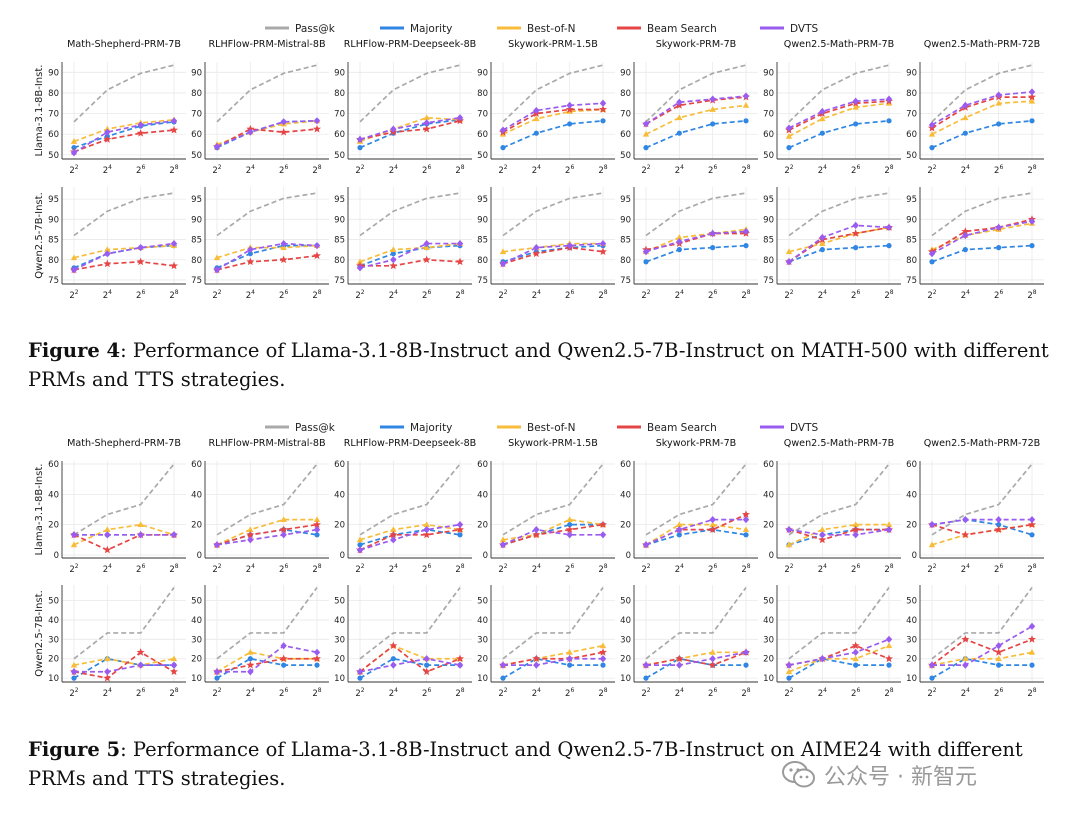 The image size is (1080, 820). Describe the element at coordinates (482, 640) in the screenshot. I see `y-tick-label: 30` at that location.